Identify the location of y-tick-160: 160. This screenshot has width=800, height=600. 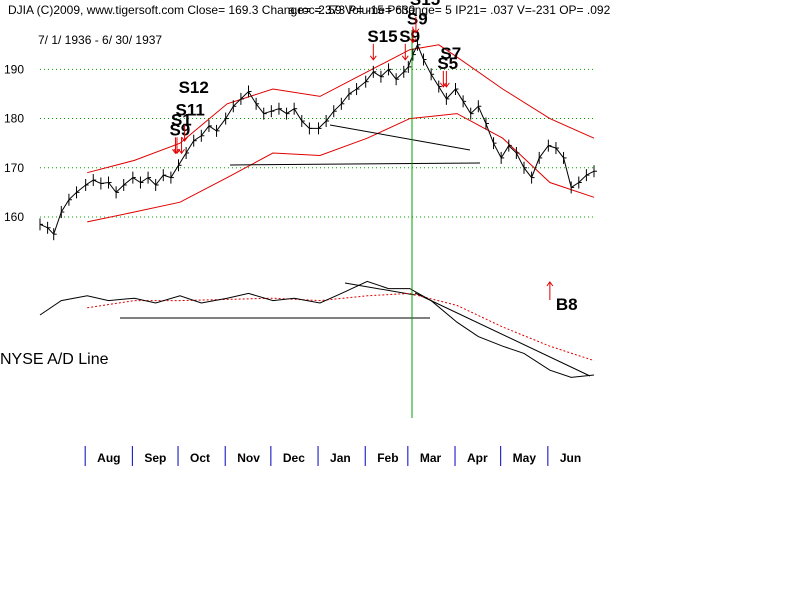
(14, 217).